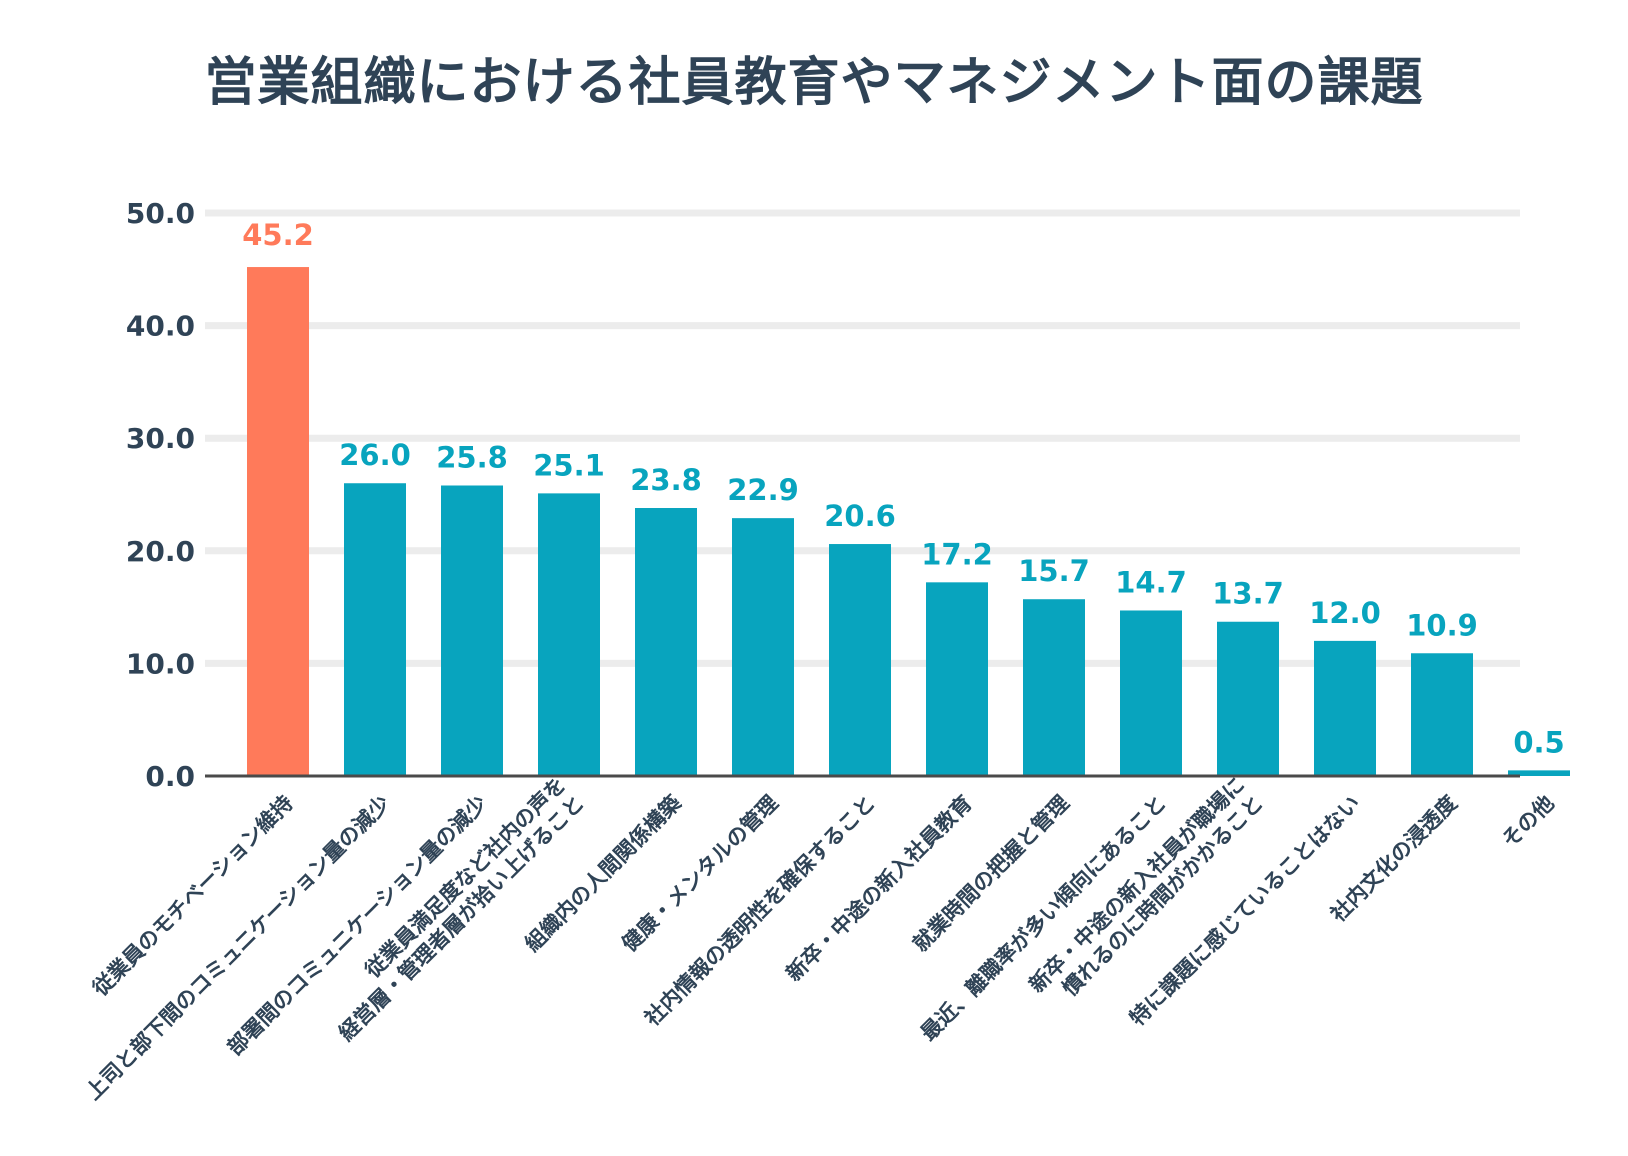 Image resolution: width=1628 pixels, height=1156 pixels. I want to click on value-label: 23.8, so click(666, 480).